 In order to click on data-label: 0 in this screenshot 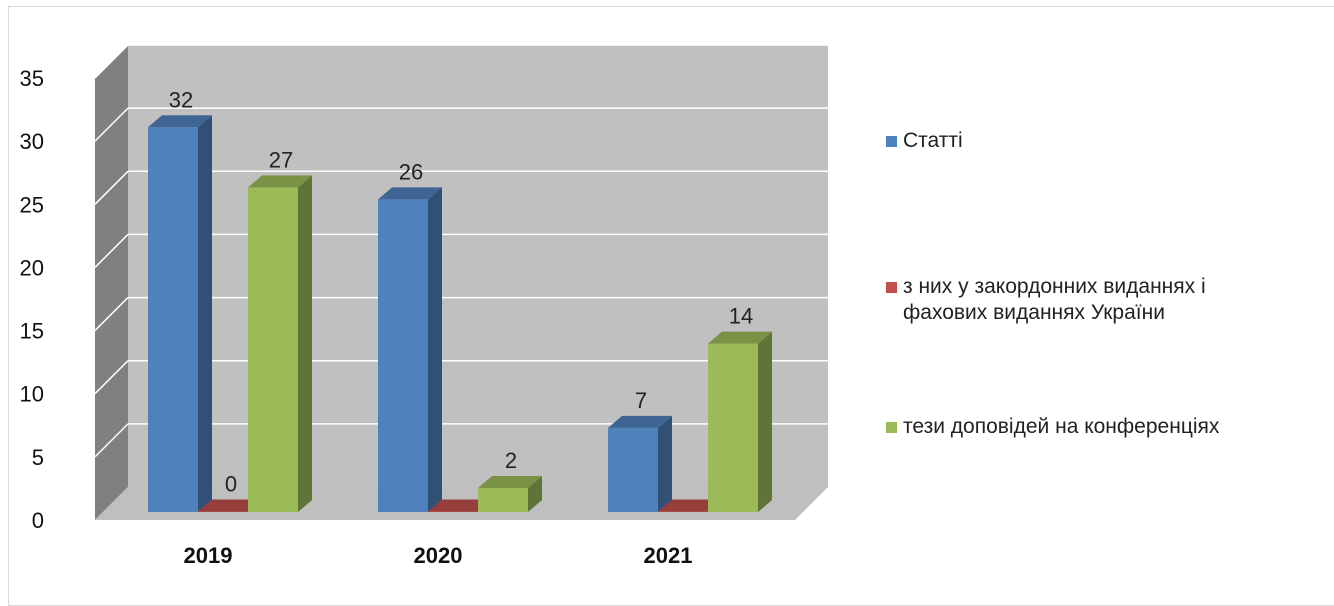, I will do `click(231, 484)`.